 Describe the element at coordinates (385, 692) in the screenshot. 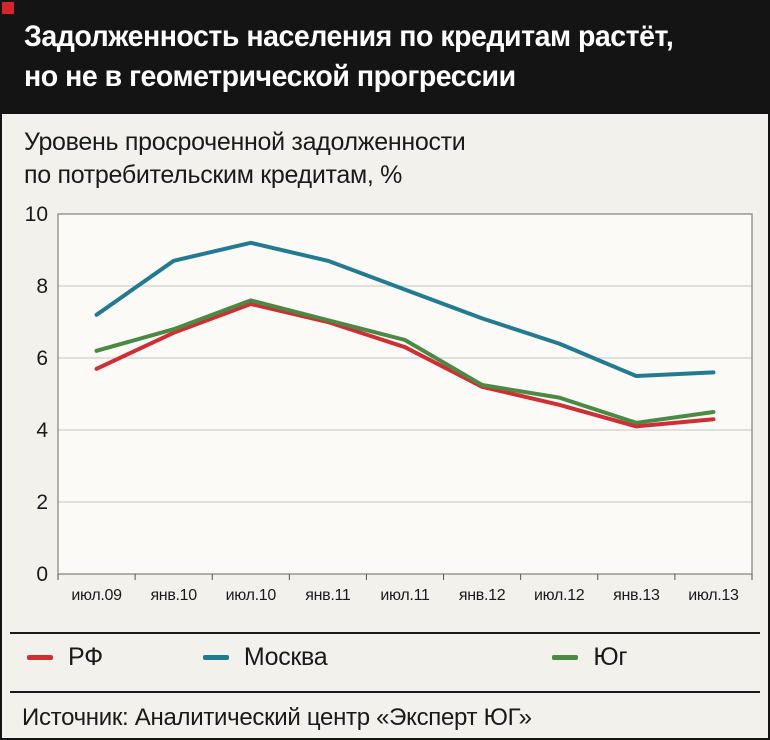

I see `divider-bottom` at that location.